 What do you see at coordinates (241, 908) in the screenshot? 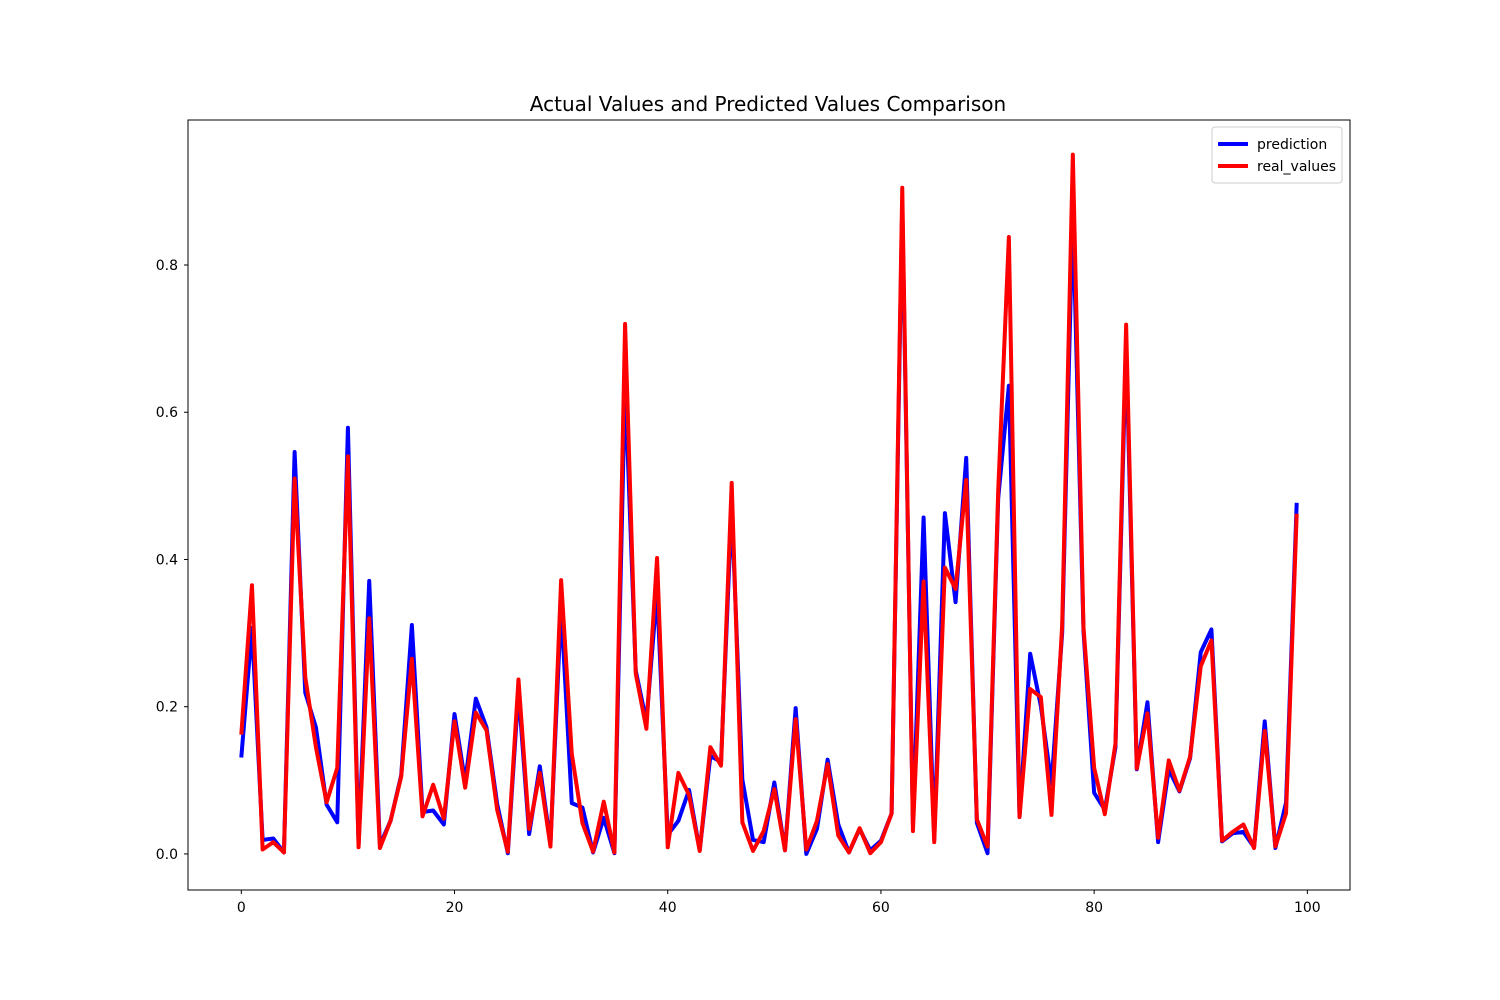
I see `x-tick-label: 0` at bounding box center [241, 908].